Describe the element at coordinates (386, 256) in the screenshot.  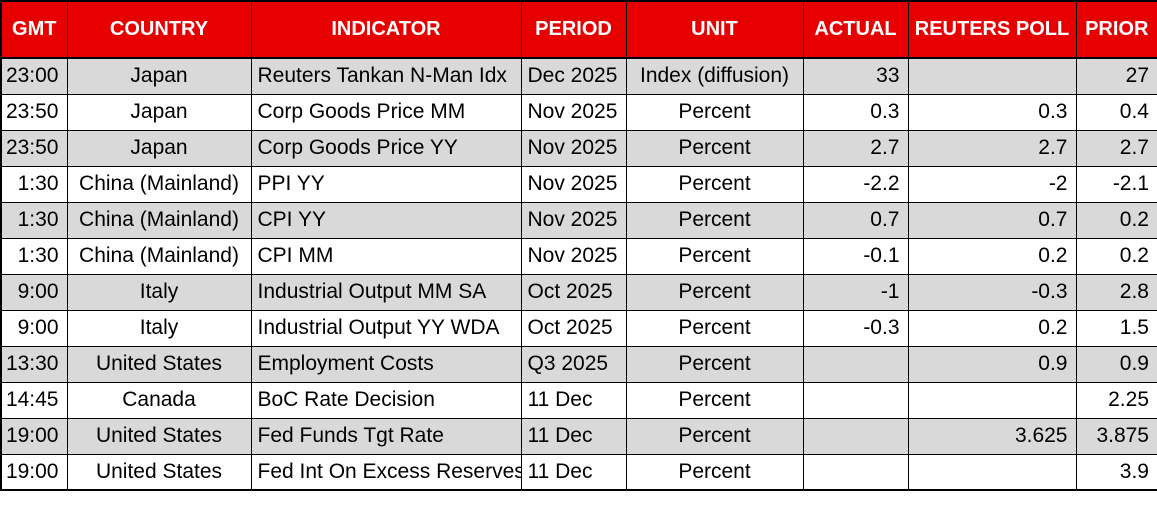
I see `cell-indicator: CPI MM` at that location.